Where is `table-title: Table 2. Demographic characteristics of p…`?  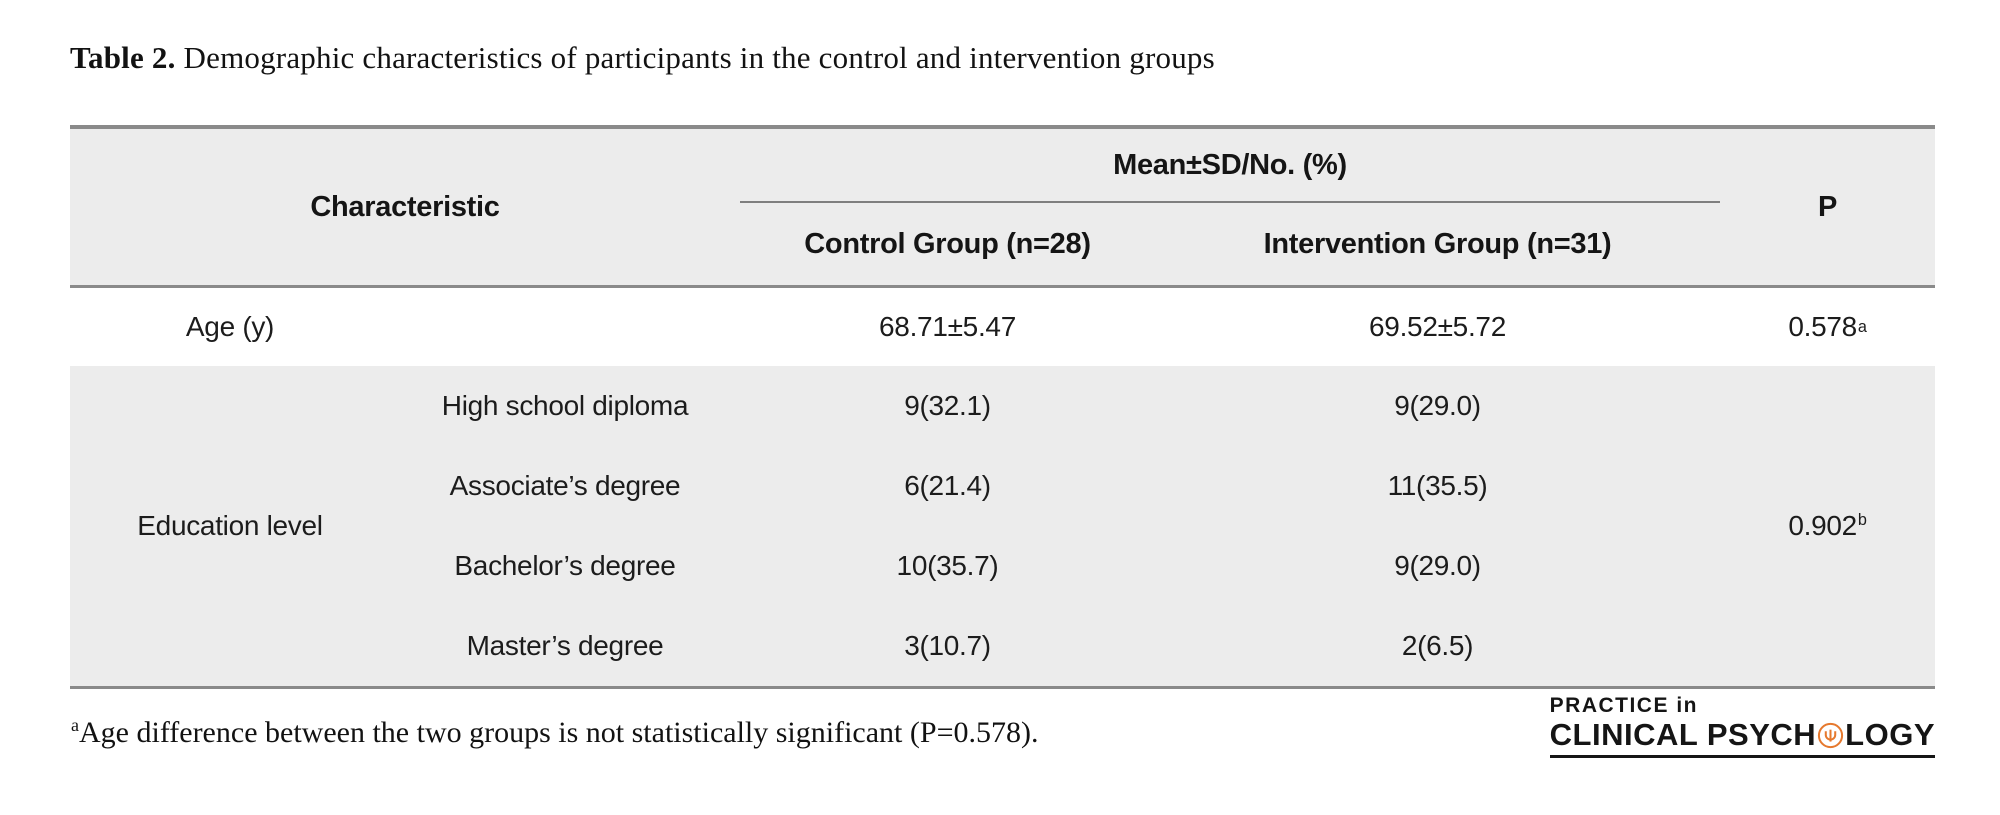 table-title: Table 2. Demographic characteristics of p… is located at coordinates (642, 58).